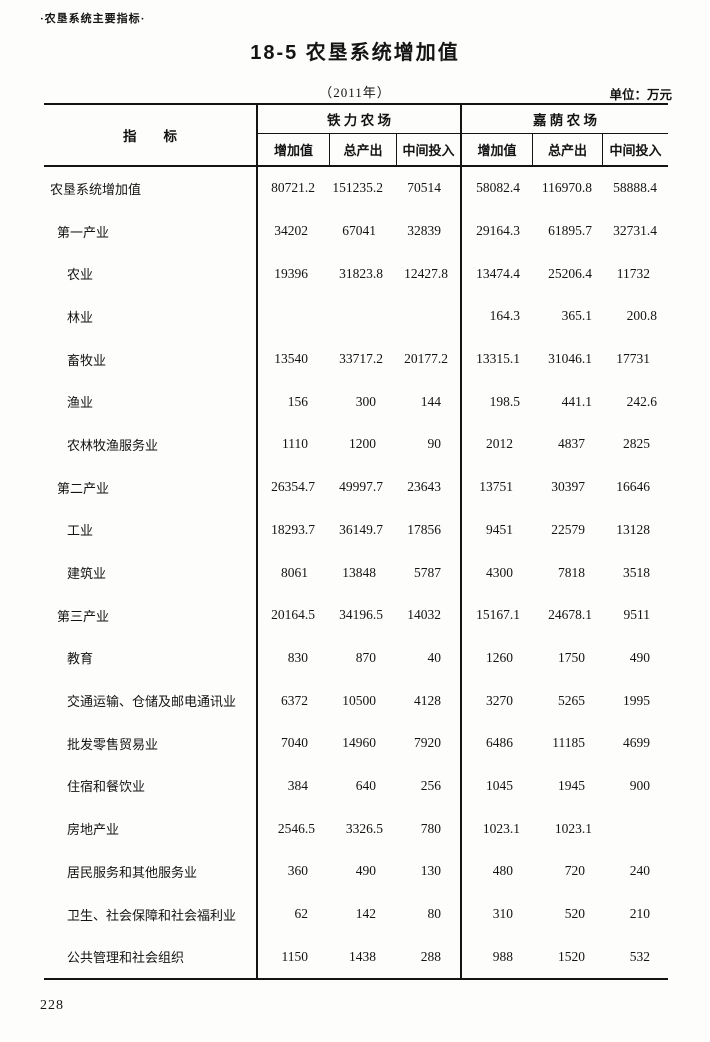 The width and height of the screenshot is (710, 1042). What do you see at coordinates (293, 615) in the screenshot?
I see `cell-tieli-added-value: 20164.5` at bounding box center [293, 615].